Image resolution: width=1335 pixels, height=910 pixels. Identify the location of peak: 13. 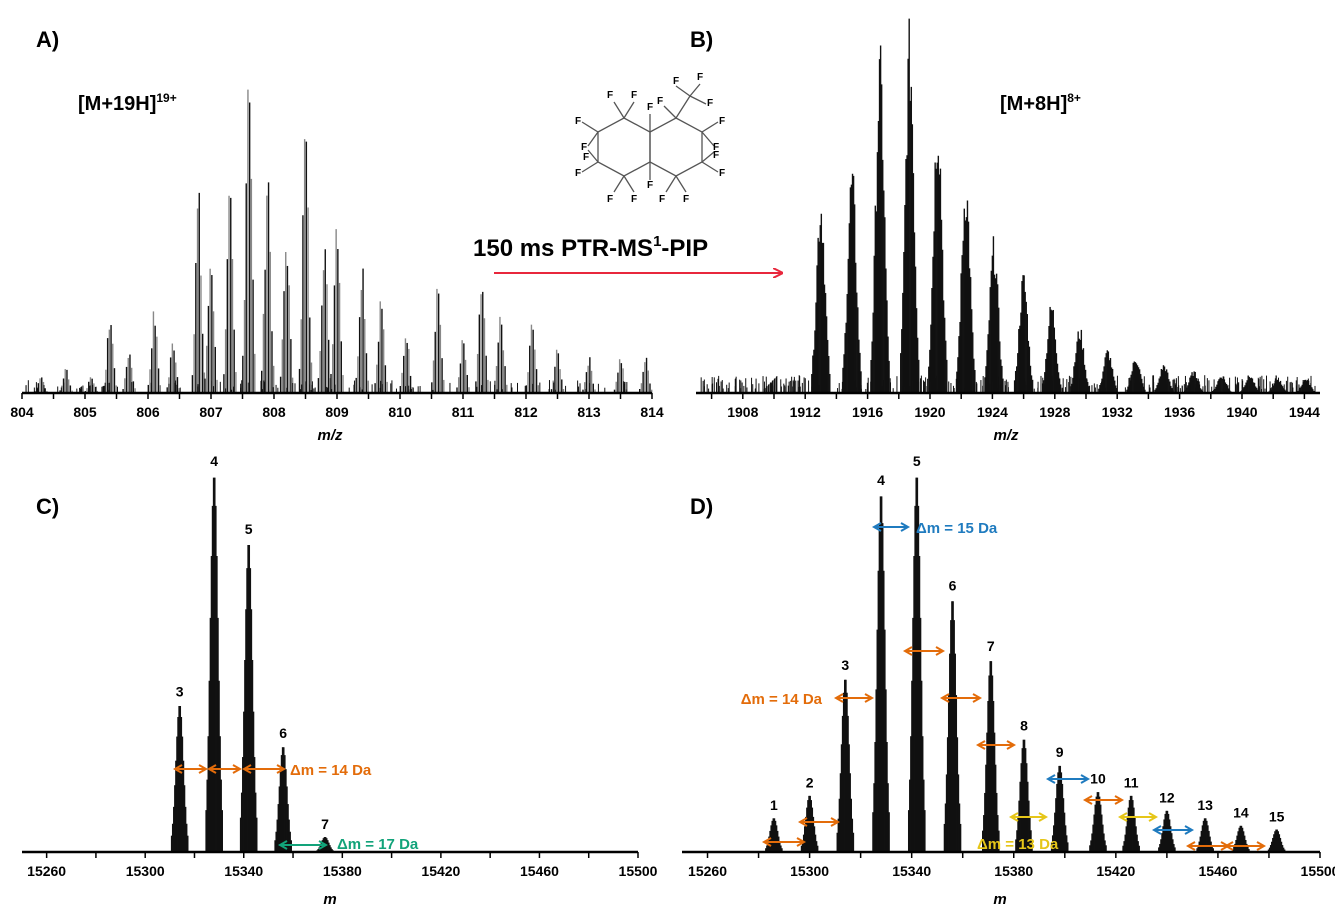
(1205, 824).